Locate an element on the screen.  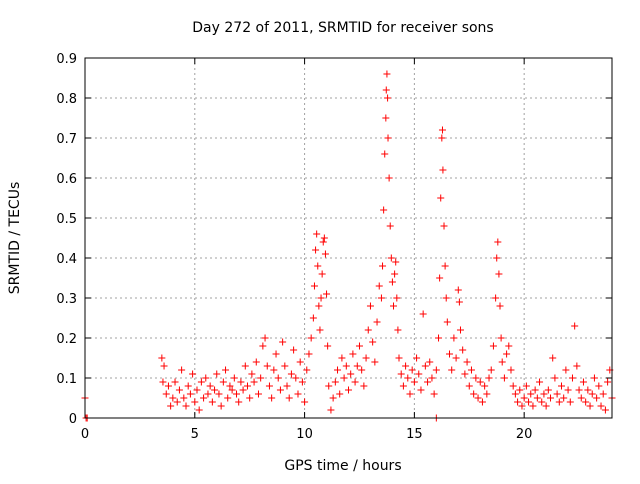
y-tick-label: 0.1 is located at coordinates (66, 379).